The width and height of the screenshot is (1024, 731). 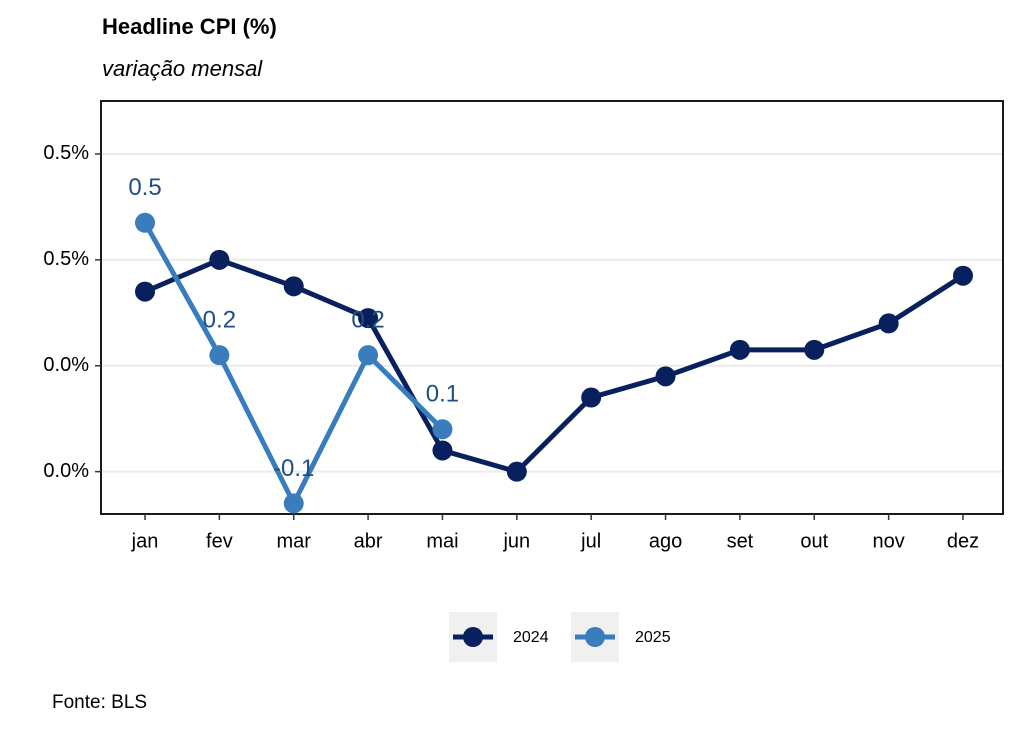 What do you see at coordinates (442, 394) in the screenshot?
I see `data-label: 0.1` at bounding box center [442, 394].